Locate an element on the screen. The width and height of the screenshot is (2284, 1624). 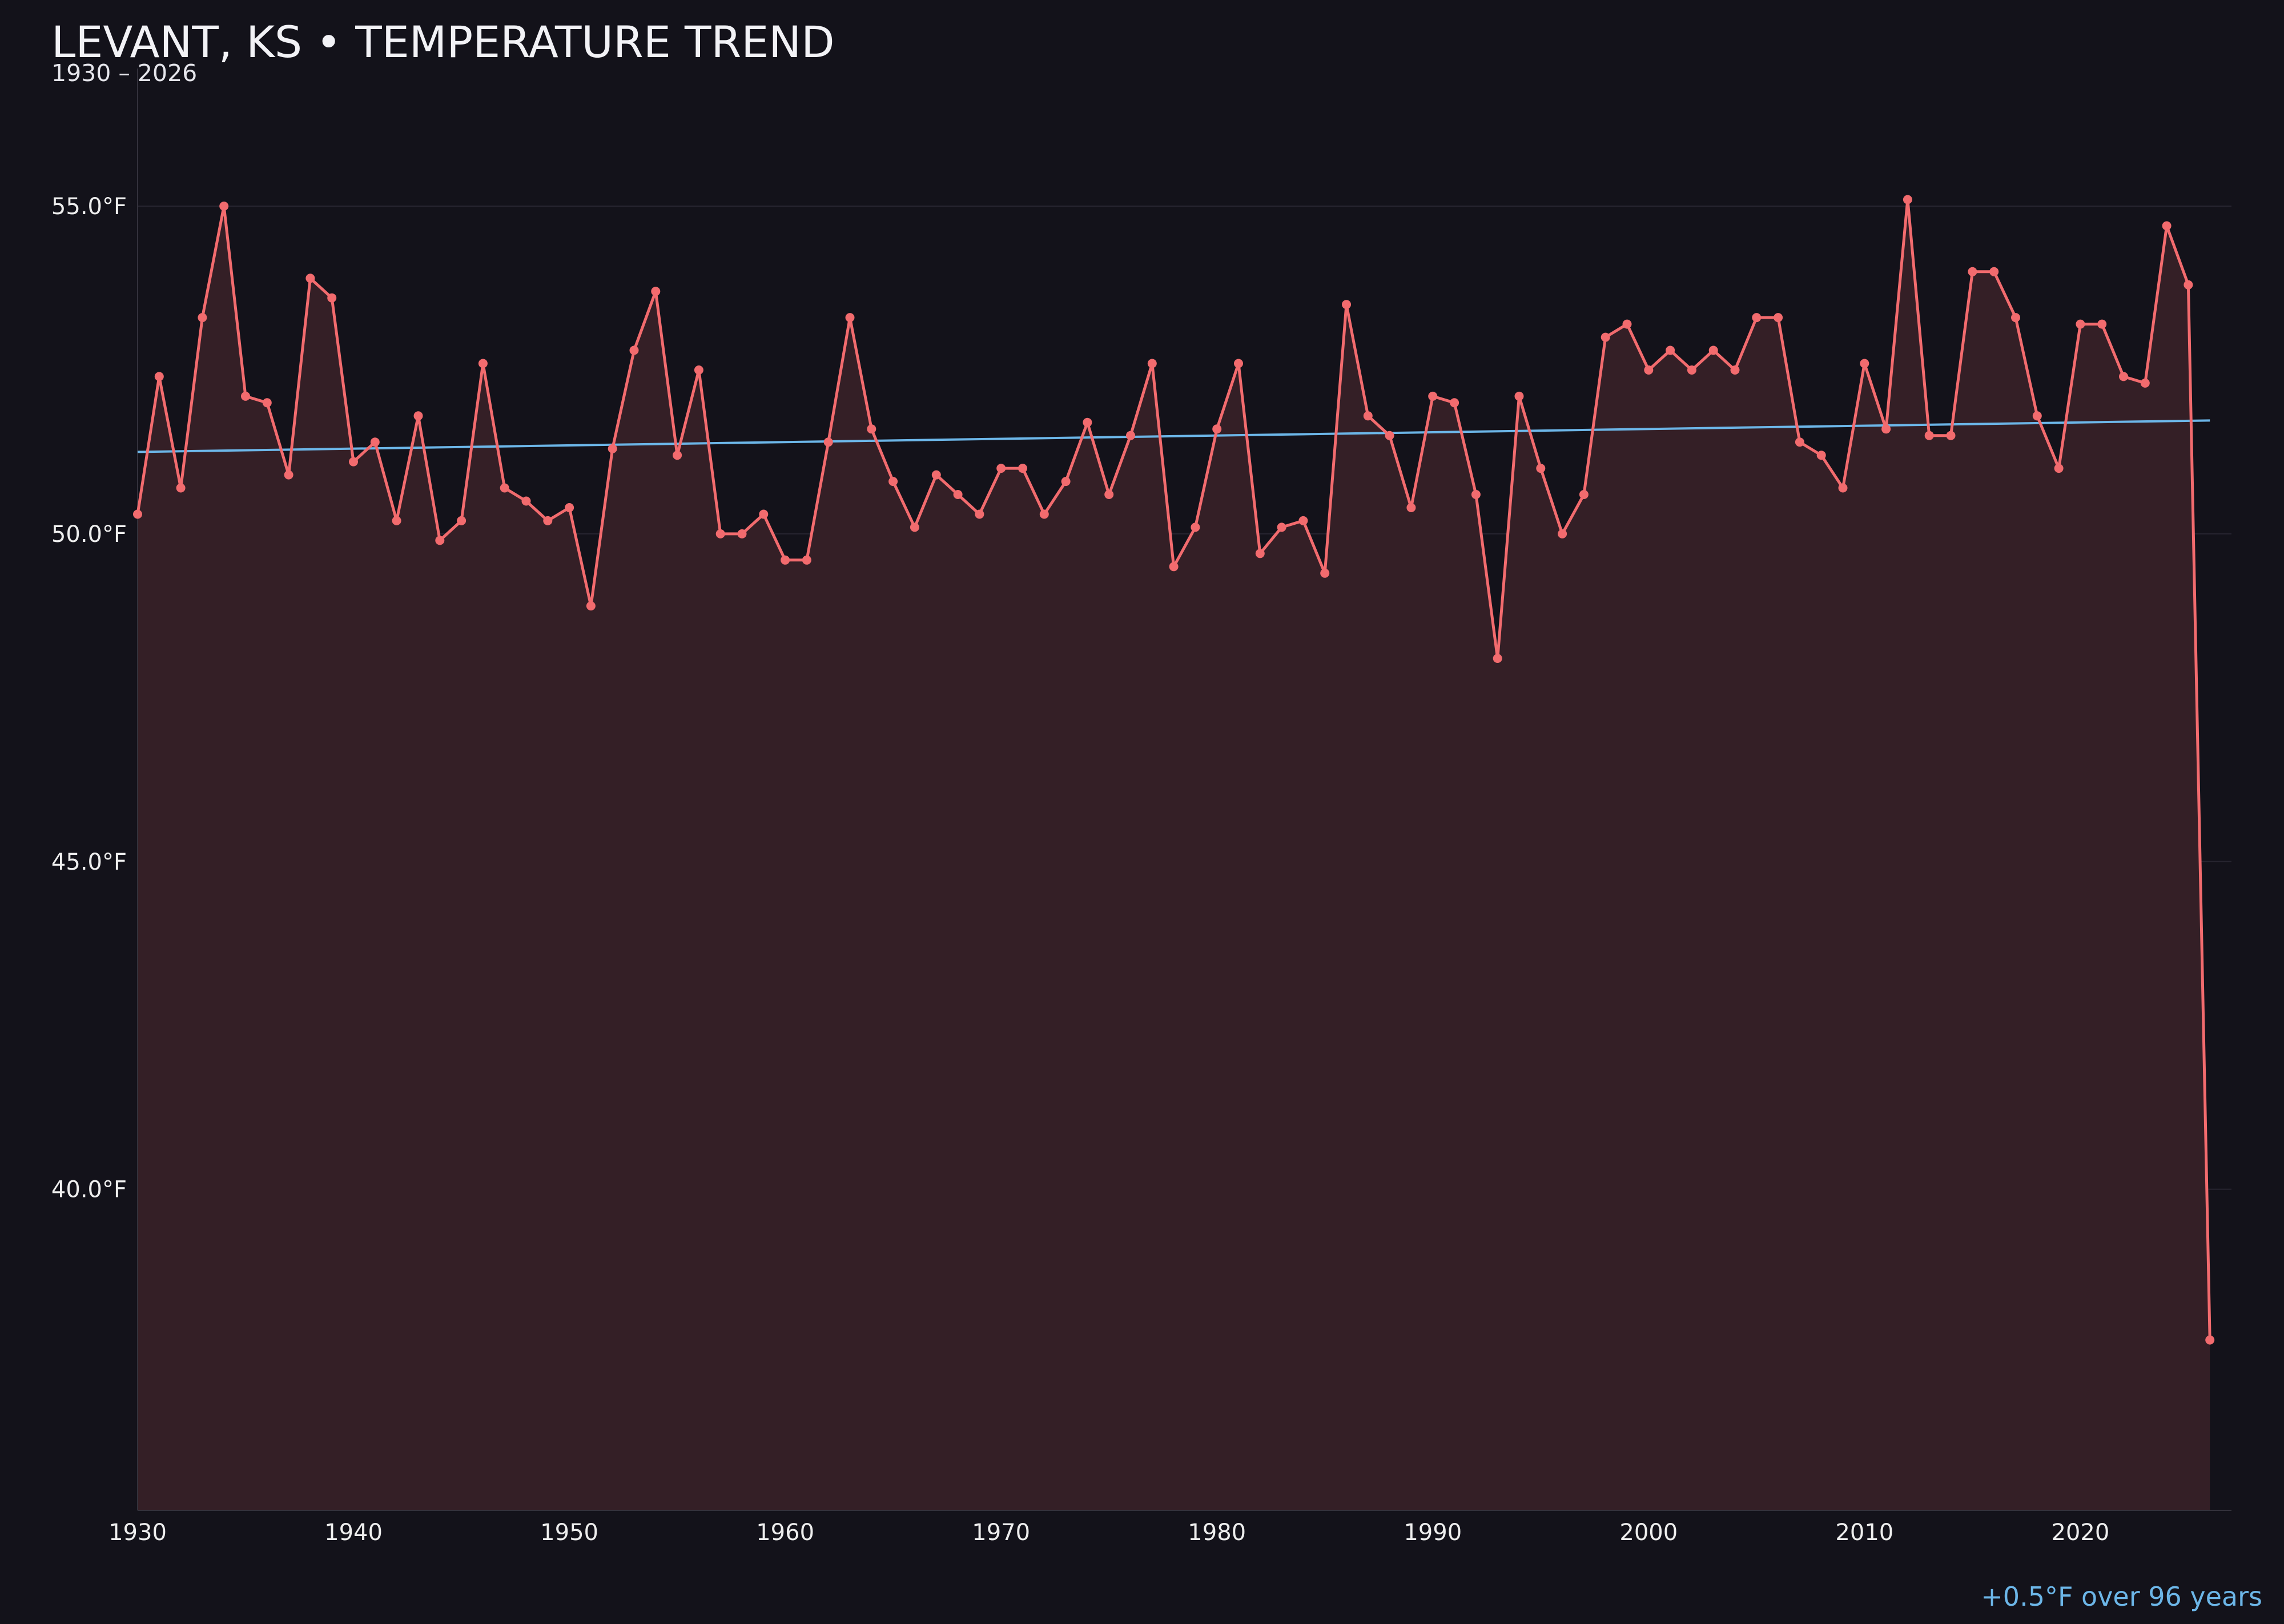
x-tick-label: 1930 is located at coordinates (137, 1533).